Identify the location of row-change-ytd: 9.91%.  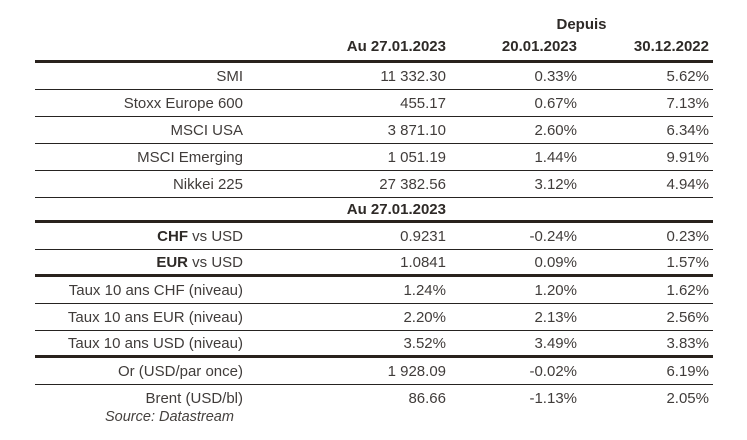
(687, 157).